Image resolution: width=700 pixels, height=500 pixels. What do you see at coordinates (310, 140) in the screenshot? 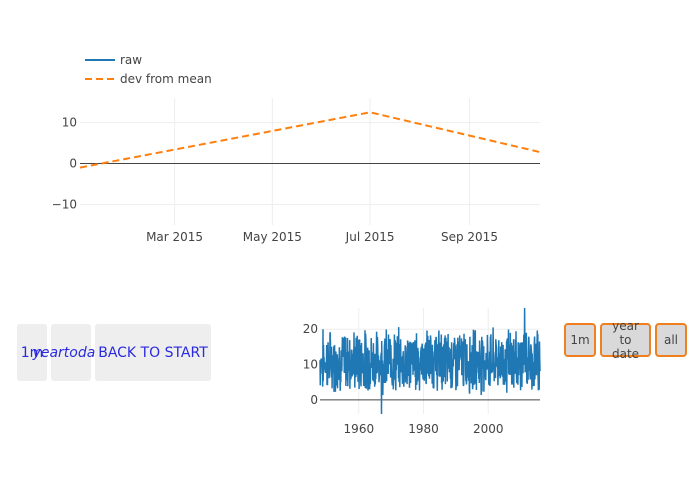
I see `series-line-dev-from-mean` at bounding box center [310, 140].